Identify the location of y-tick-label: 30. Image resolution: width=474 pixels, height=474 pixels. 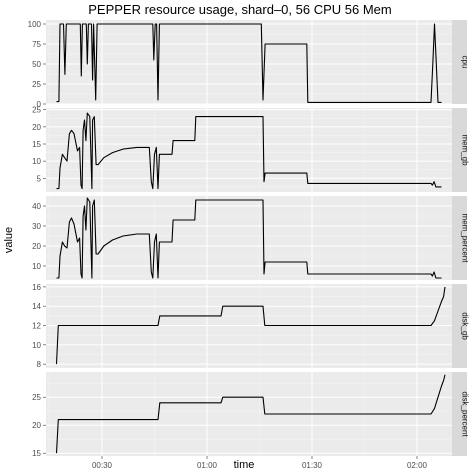
(36, 226).